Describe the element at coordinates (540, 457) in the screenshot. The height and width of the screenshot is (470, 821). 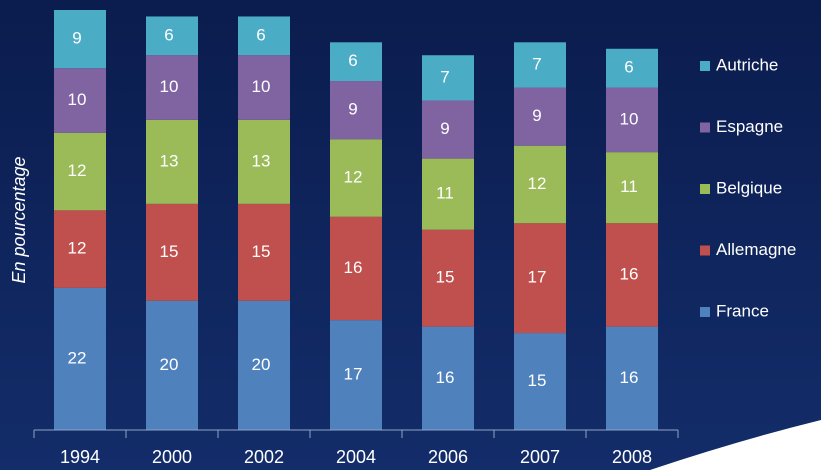
I see `x-tick-label: 2007` at that location.